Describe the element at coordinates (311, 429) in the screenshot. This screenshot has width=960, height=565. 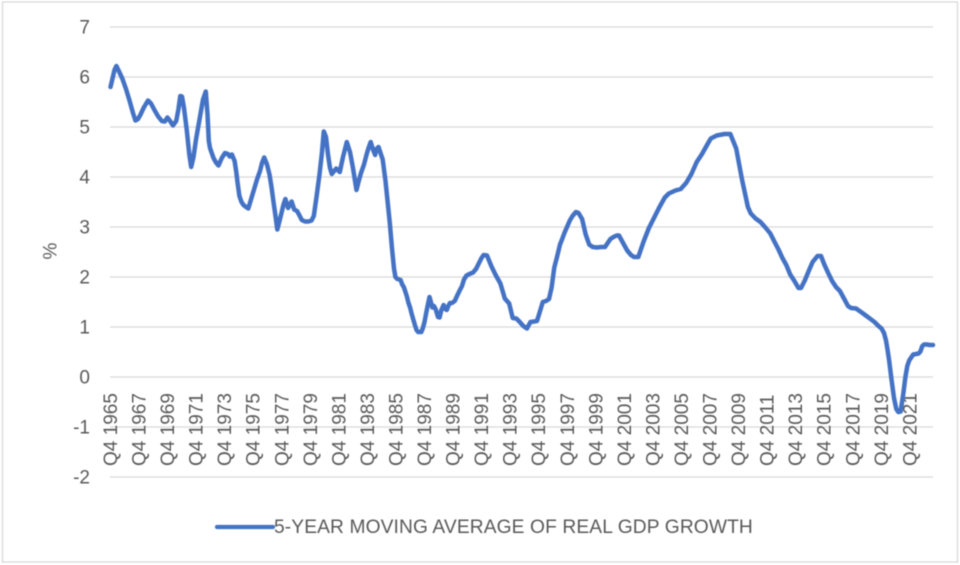
I see `svg-text: Q4 1979` at that location.